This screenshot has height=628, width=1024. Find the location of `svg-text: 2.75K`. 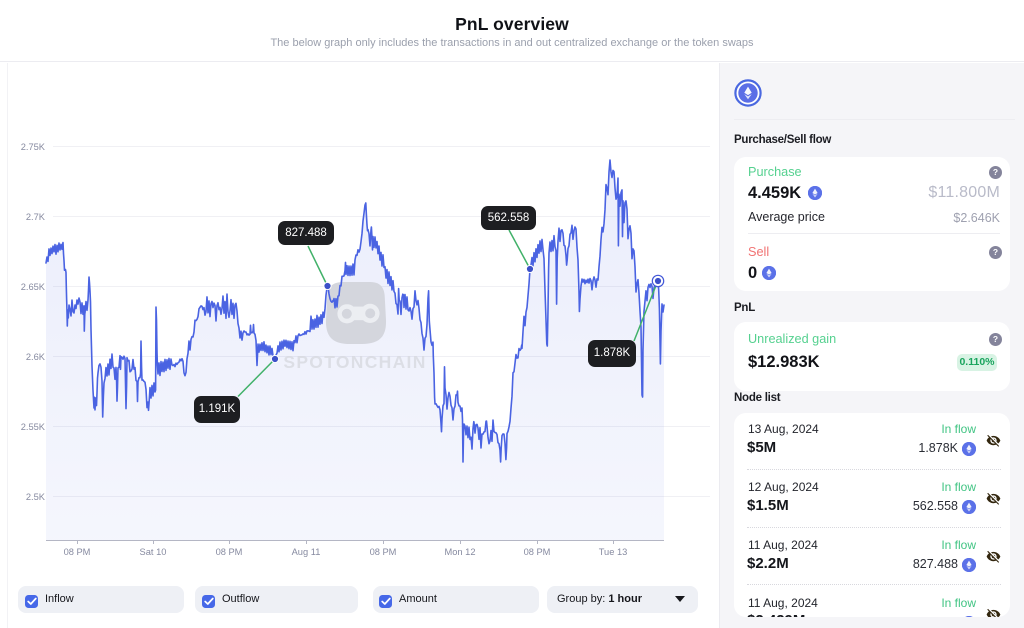

svg-text: 2.75K is located at coordinates (33, 147).